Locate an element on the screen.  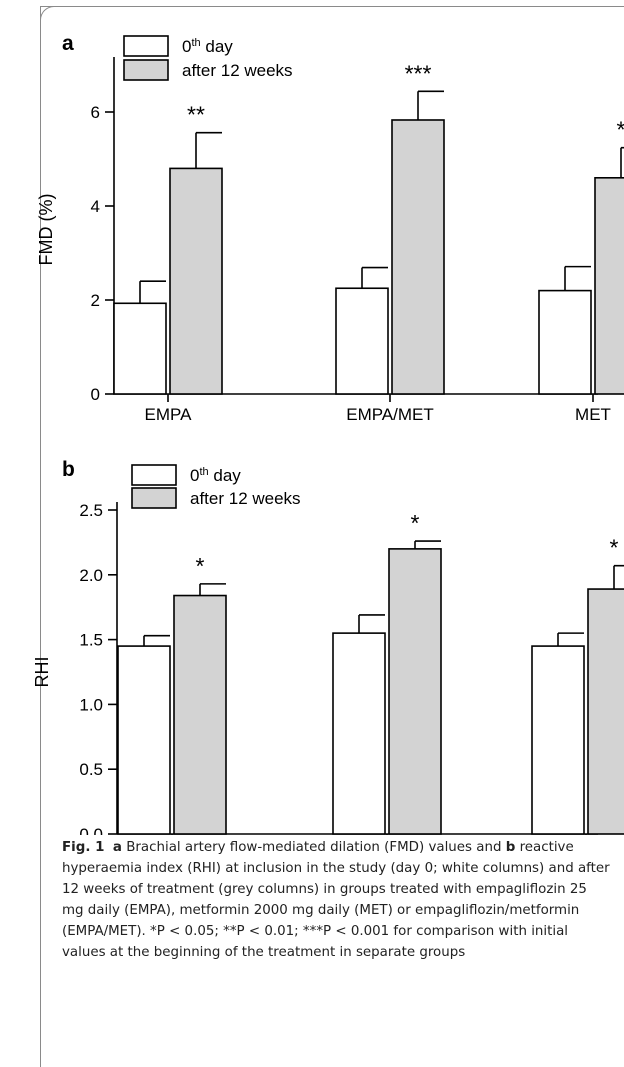
y-tick-label: 0.5 is located at coordinates (91, 769).